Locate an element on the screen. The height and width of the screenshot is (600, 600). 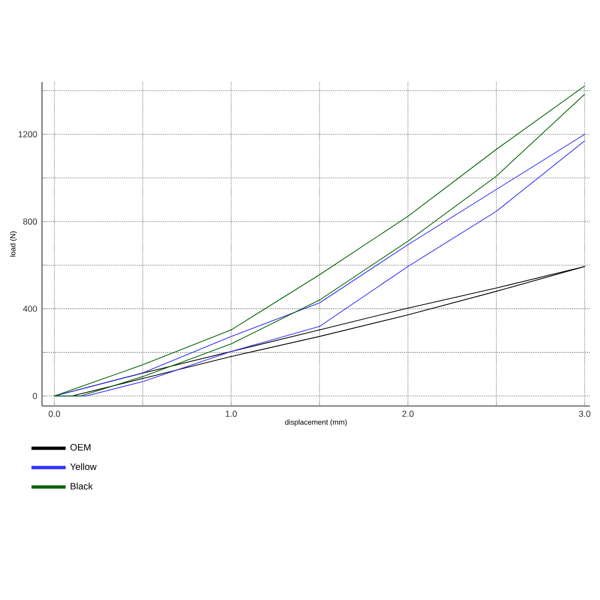
x-tick-label: 0.0 is located at coordinates (54, 413).